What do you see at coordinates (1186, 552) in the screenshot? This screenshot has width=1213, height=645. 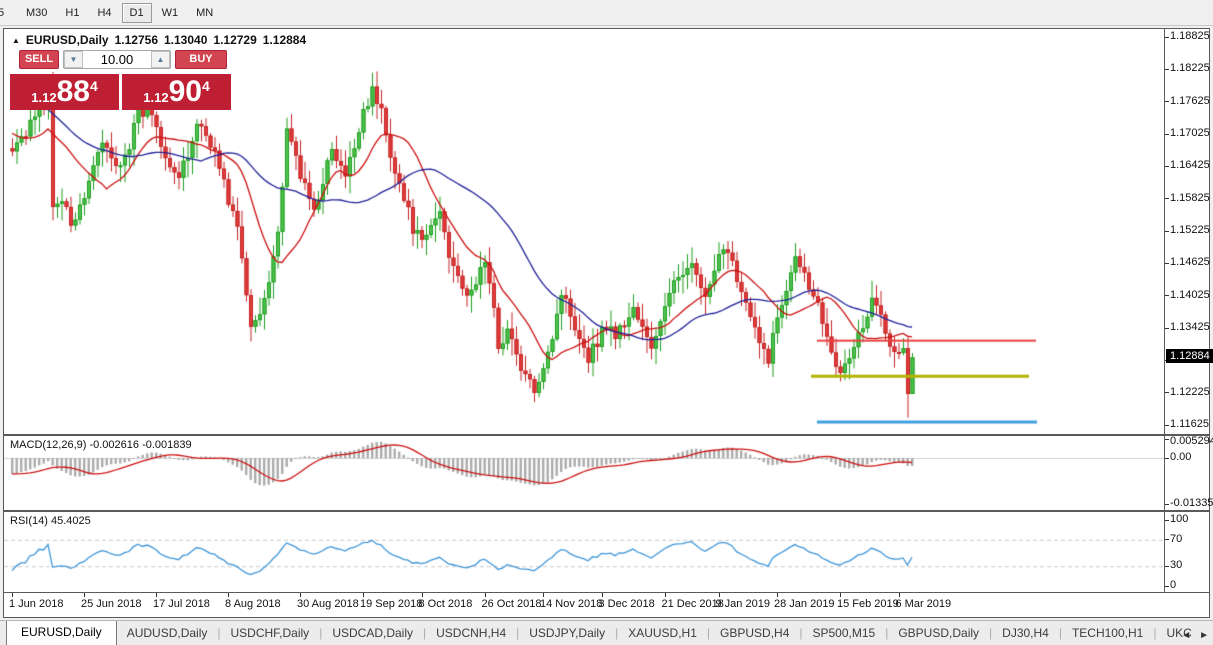 I see `rsi-axis: 100 70 30 0` at bounding box center [1186, 552].